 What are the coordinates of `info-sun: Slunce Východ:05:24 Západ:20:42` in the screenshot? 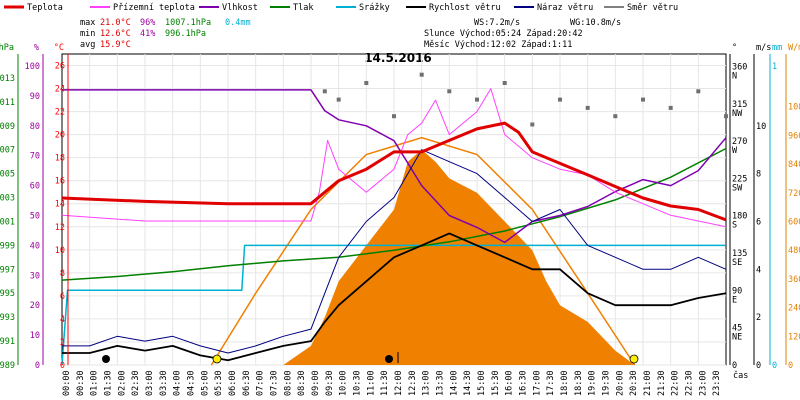 It's located at (503, 34).